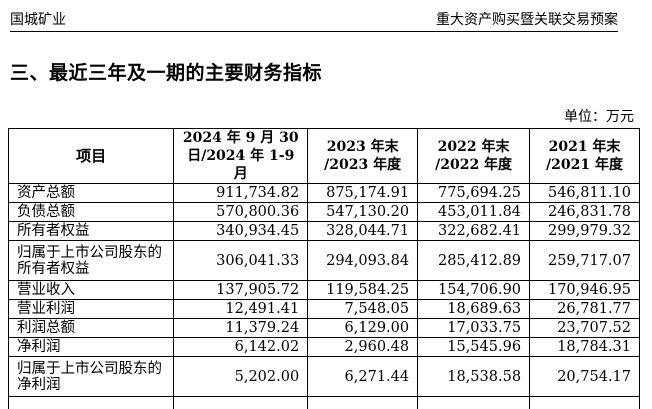  I want to click on column-header: 2021 年末/2021 年度, so click(584, 156).